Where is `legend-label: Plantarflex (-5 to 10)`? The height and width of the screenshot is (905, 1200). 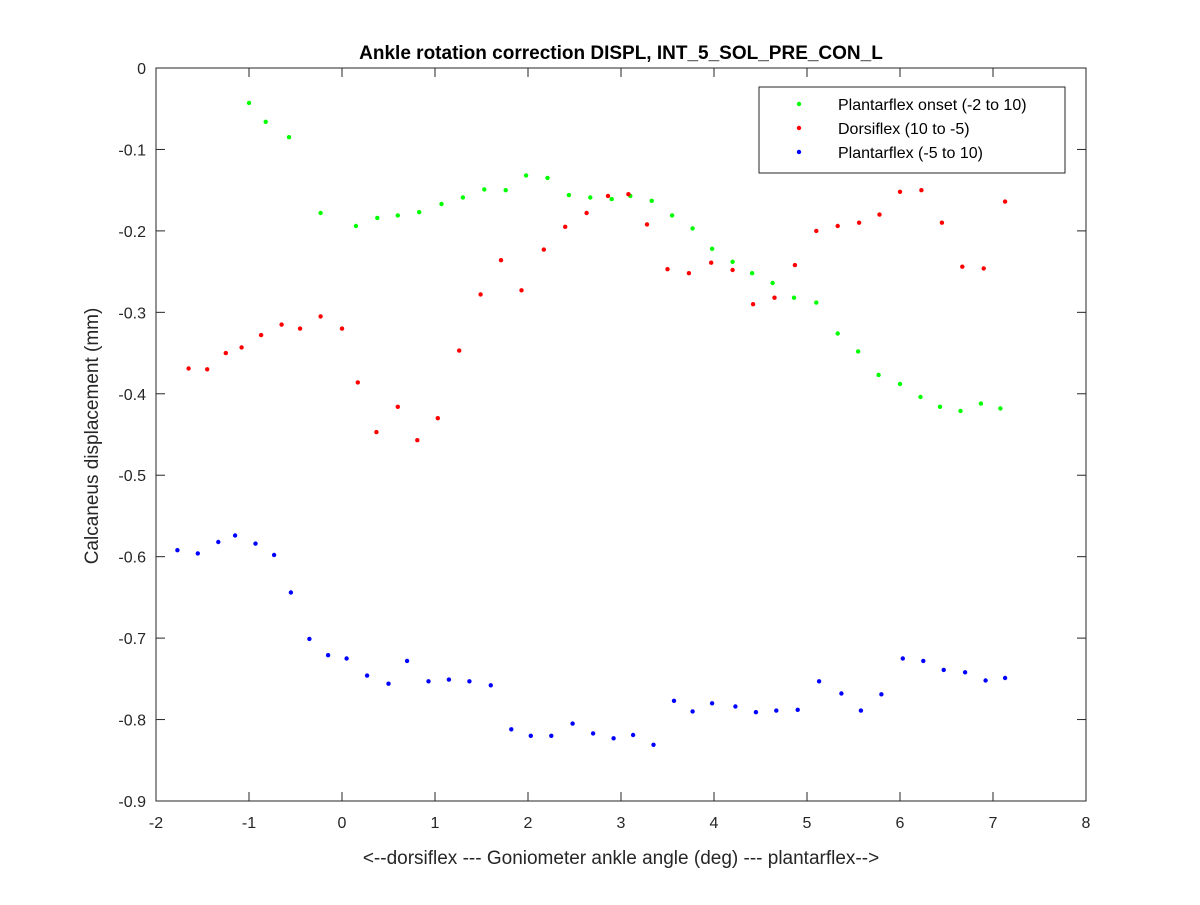 legend-label: Plantarflex (-5 to 10) is located at coordinates (910, 153).